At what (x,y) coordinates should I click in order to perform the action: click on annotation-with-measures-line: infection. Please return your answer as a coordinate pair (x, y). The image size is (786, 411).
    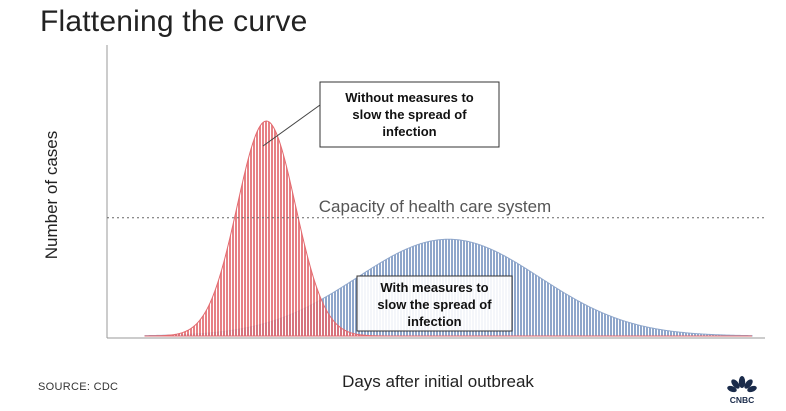
    Looking at the image, I should click on (434, 321).